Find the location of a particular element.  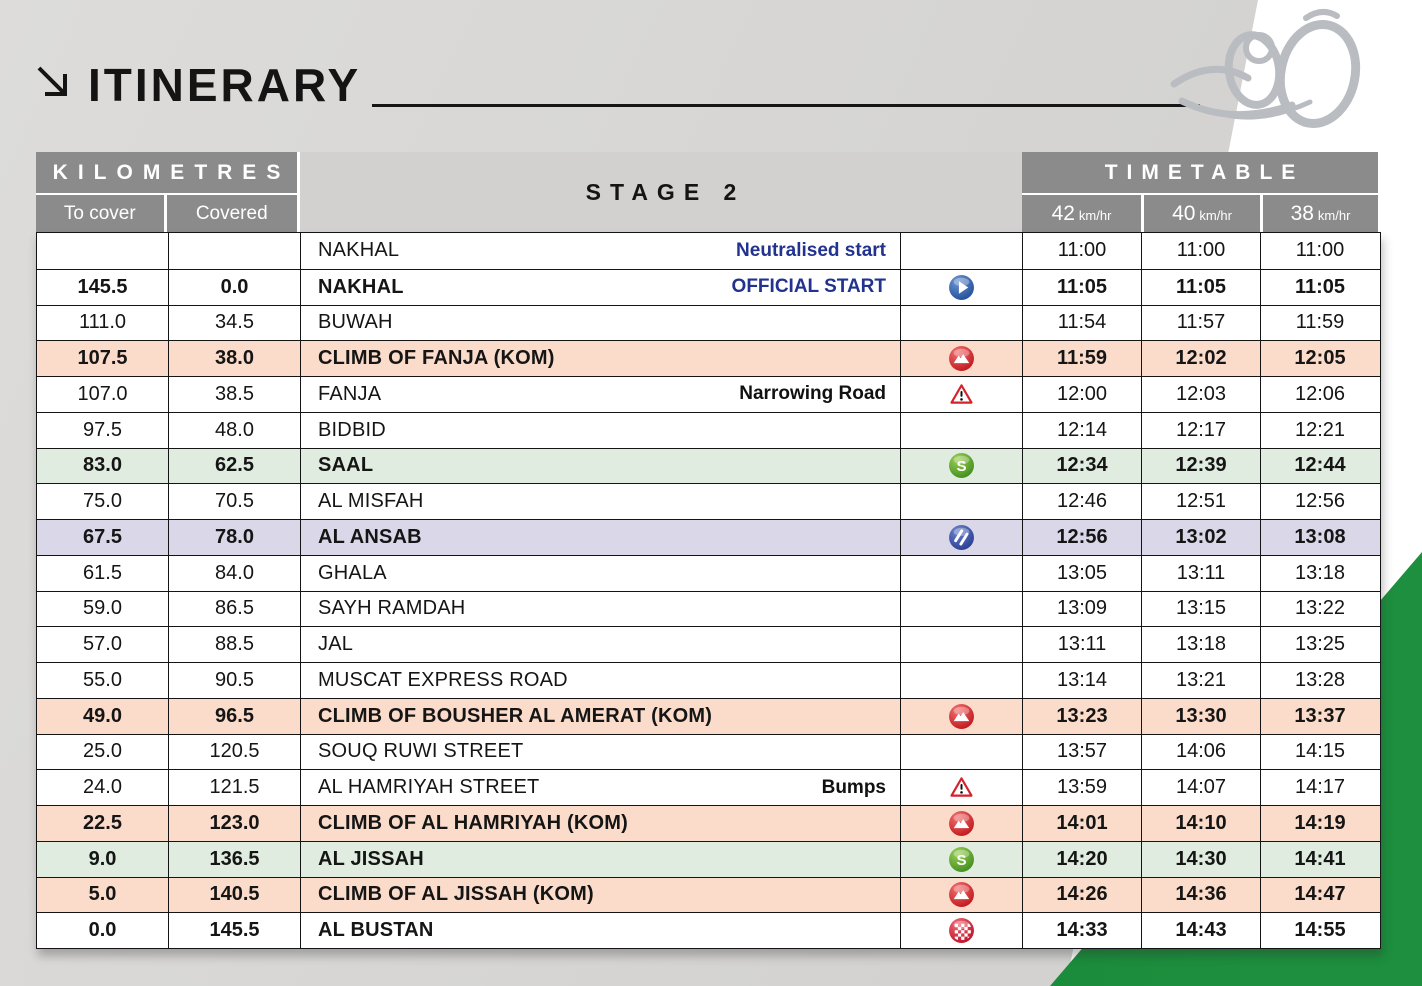

itinerary-row: 0.0 145.5 AL BUSTAN 14:33 14:43 14:55 is located at coordinates (708, 930).